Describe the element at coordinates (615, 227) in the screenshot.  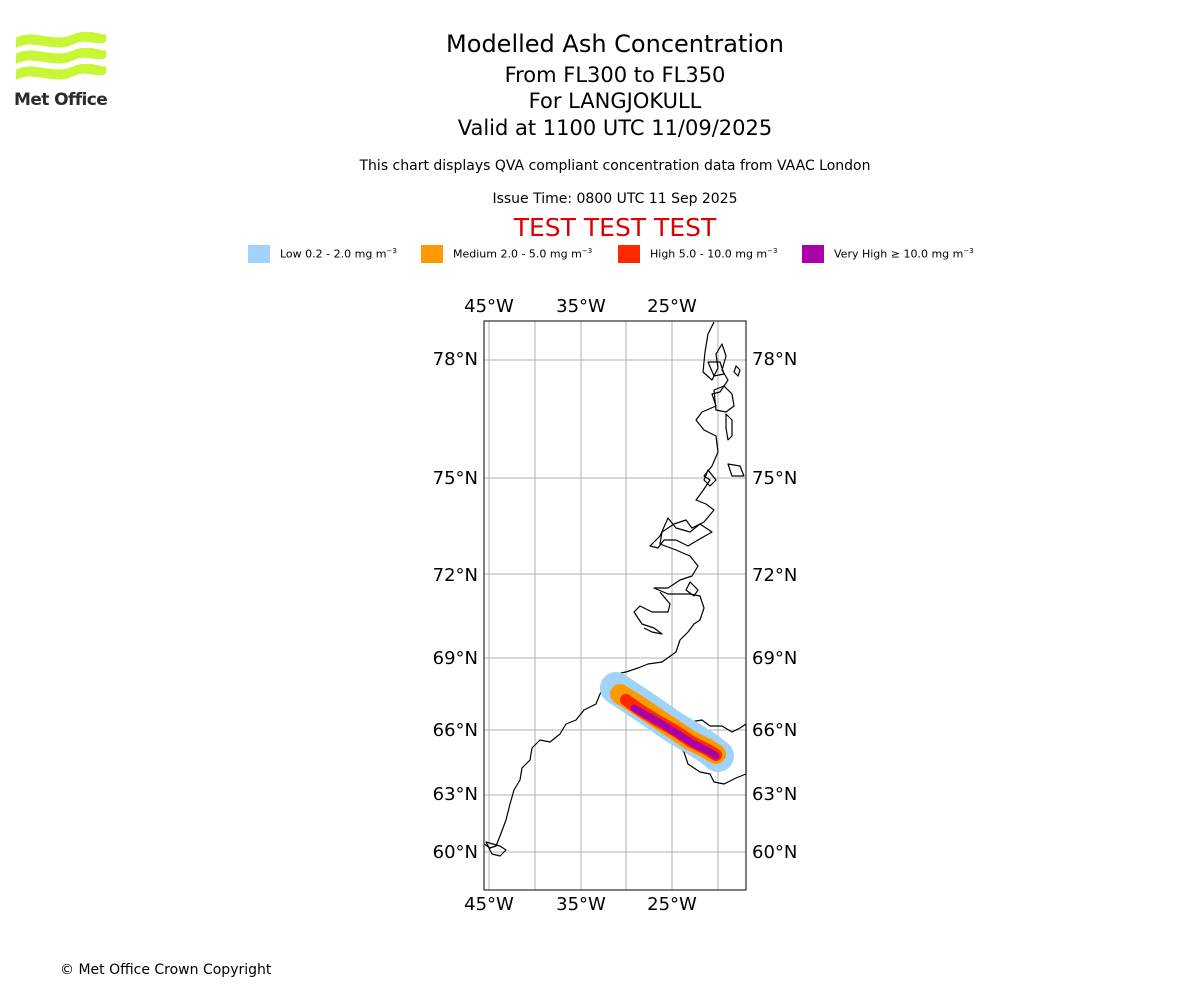
I see `test-banner: TEST TEST TEST` at that location.